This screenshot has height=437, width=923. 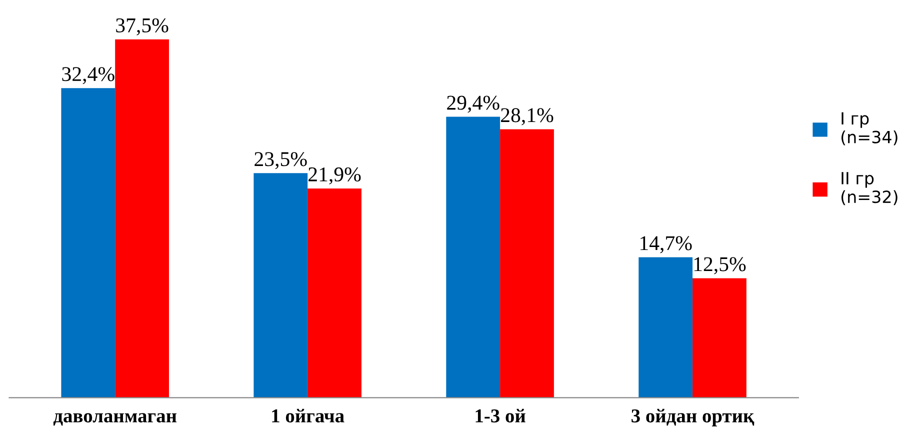 I want to click on x-tick-label: 1 ойгача, so click(x=308, y=415).